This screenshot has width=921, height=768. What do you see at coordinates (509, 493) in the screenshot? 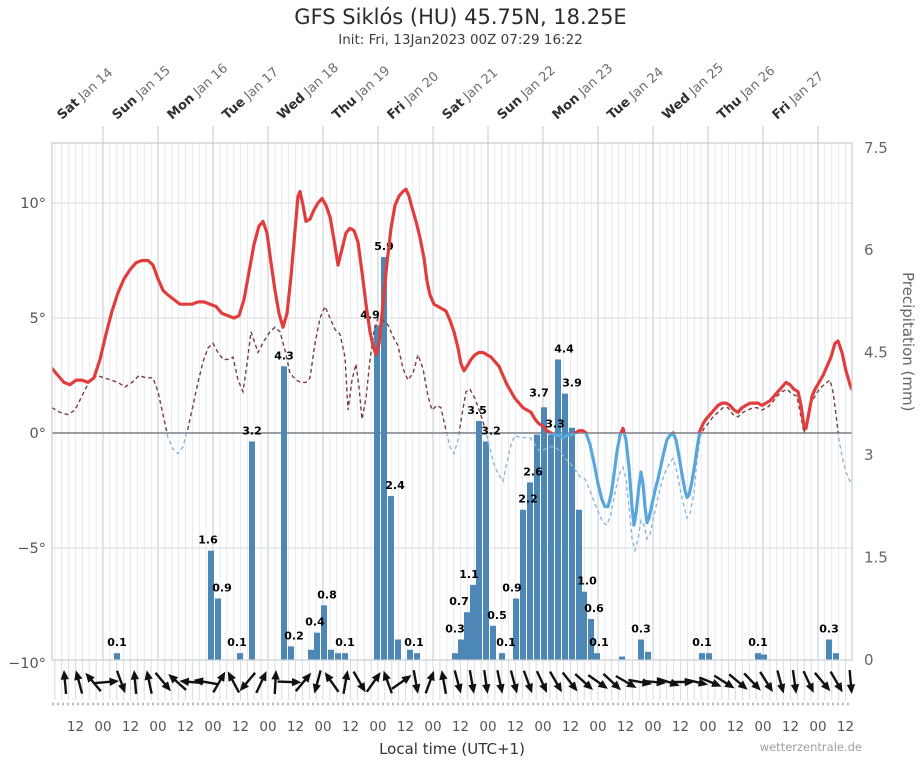
I see `dewpoint-below-zero` at bounding box center [509, 493].